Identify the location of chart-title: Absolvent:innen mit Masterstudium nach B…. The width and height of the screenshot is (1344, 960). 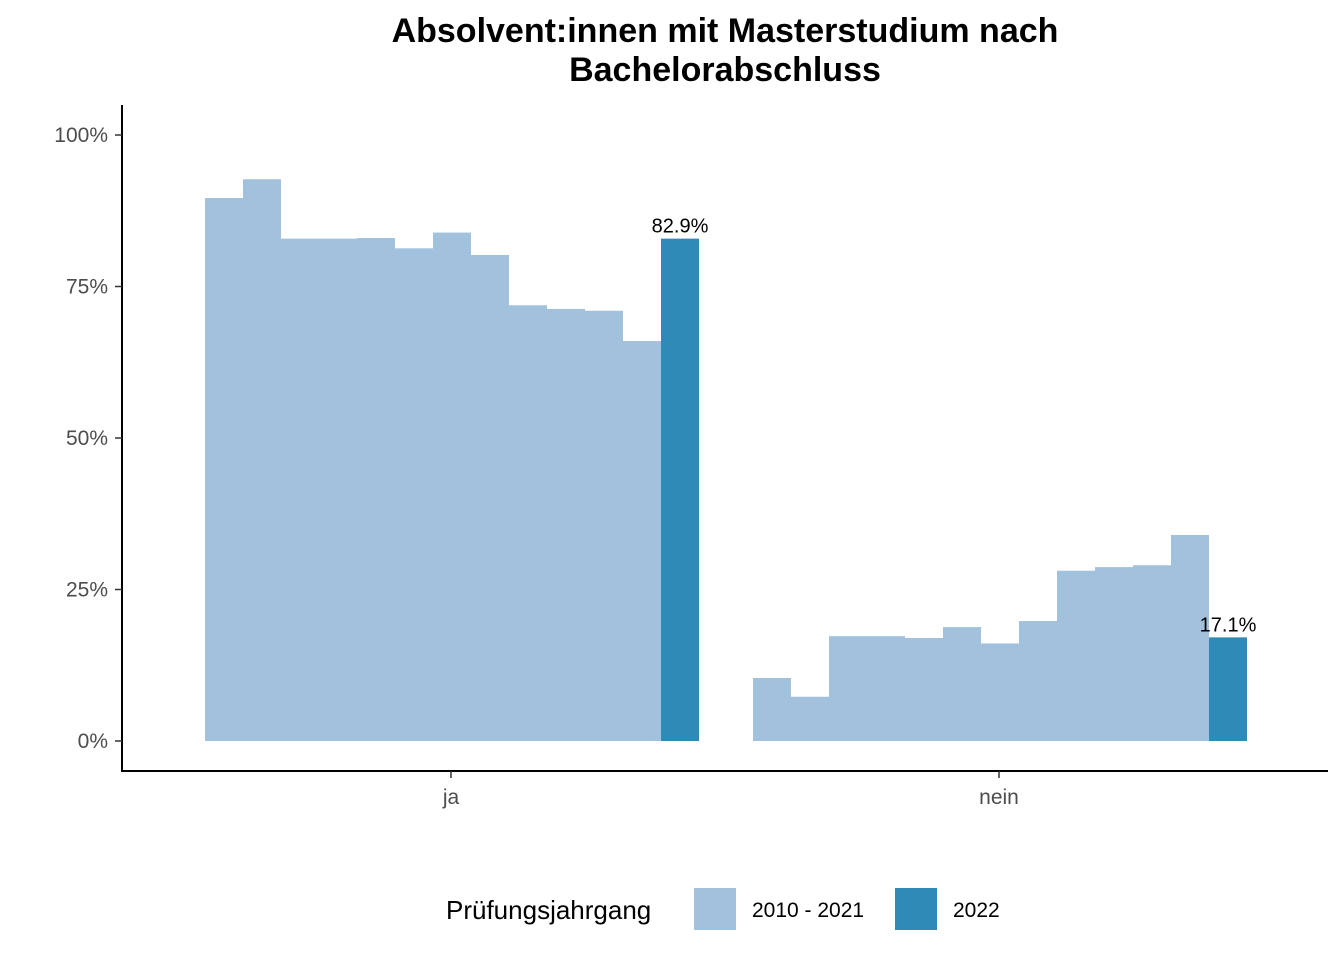
(725, 50).